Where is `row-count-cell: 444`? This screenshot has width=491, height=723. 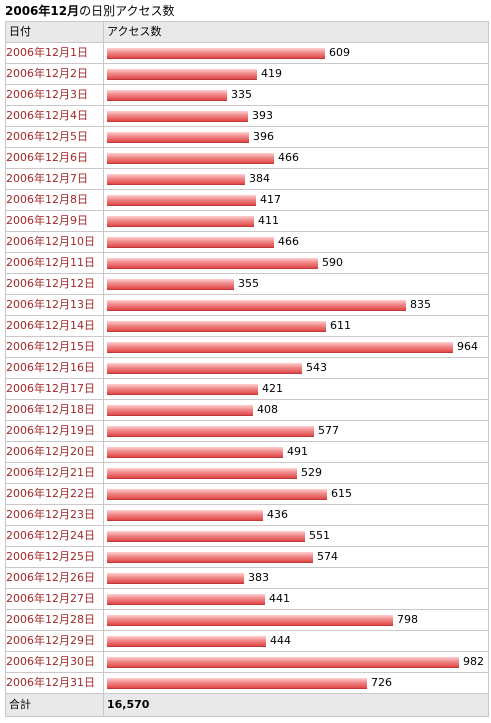 row-count-cell: 444 is located at coordinates (296, 641).